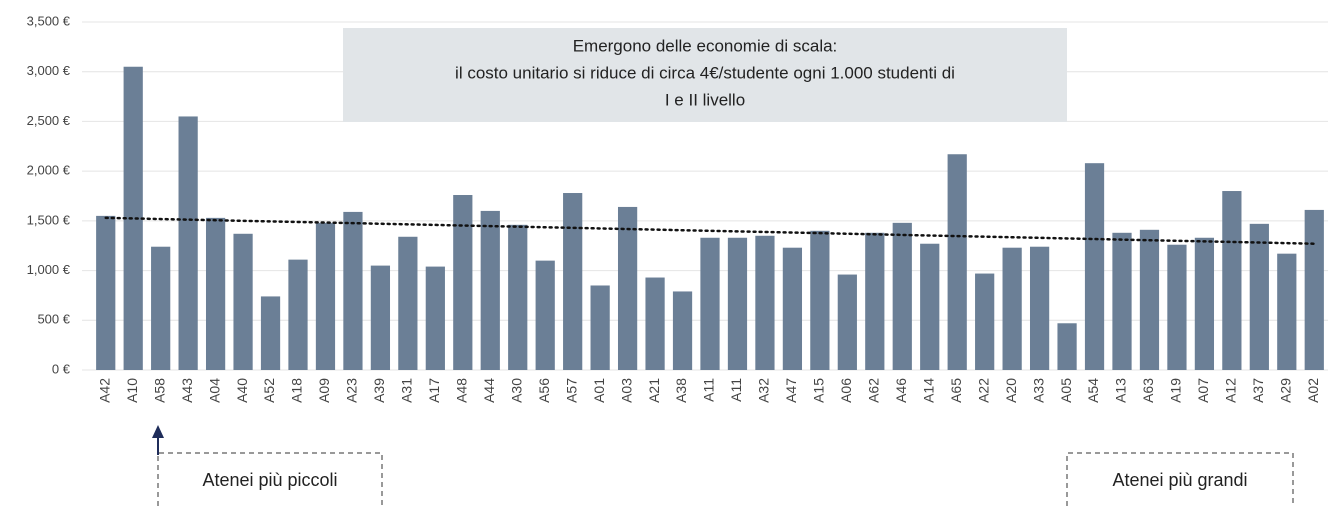 This screenshot has width=1330, height=506. I want to click on x-tick-label: A06, so click(846, 390).